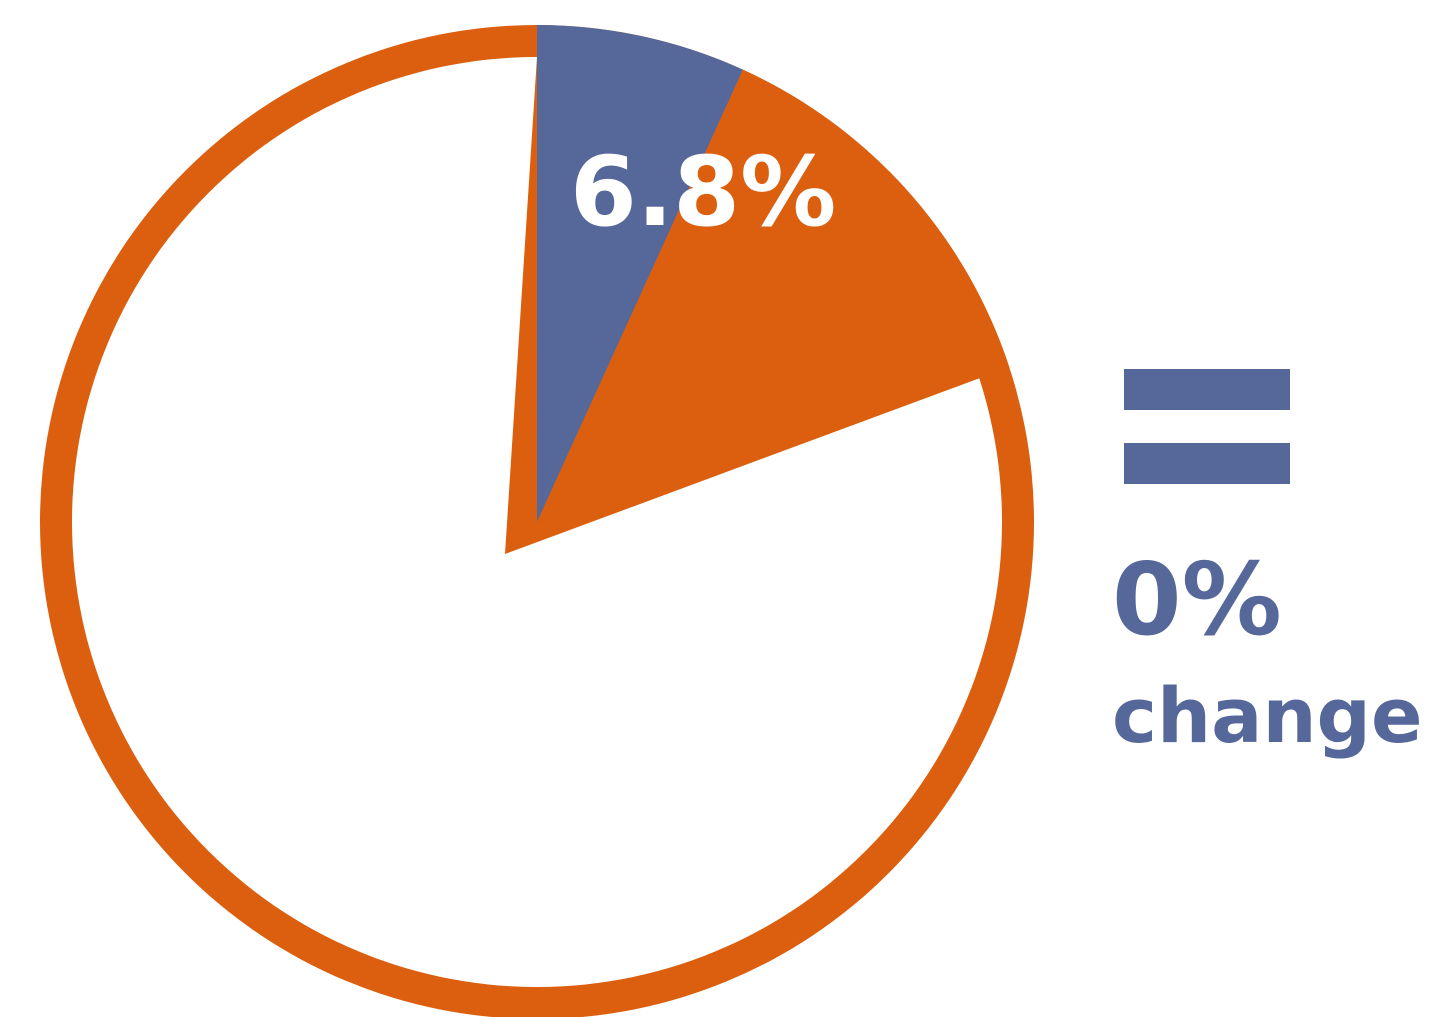  What do you see at coordinates (1207, 389) in the screenshot?
I see `equals-icon-top-bar` at bounding box center [1207, 389].